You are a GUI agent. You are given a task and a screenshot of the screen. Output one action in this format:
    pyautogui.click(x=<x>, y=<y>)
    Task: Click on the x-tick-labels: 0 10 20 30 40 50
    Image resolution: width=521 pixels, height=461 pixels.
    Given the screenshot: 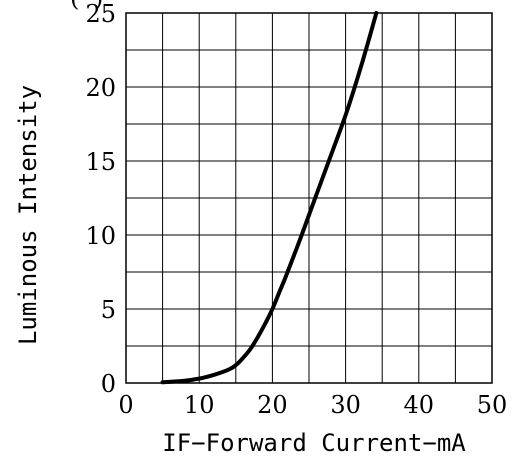 What is the action you would take?
    pyautogui.click(x=312, y=405)
    